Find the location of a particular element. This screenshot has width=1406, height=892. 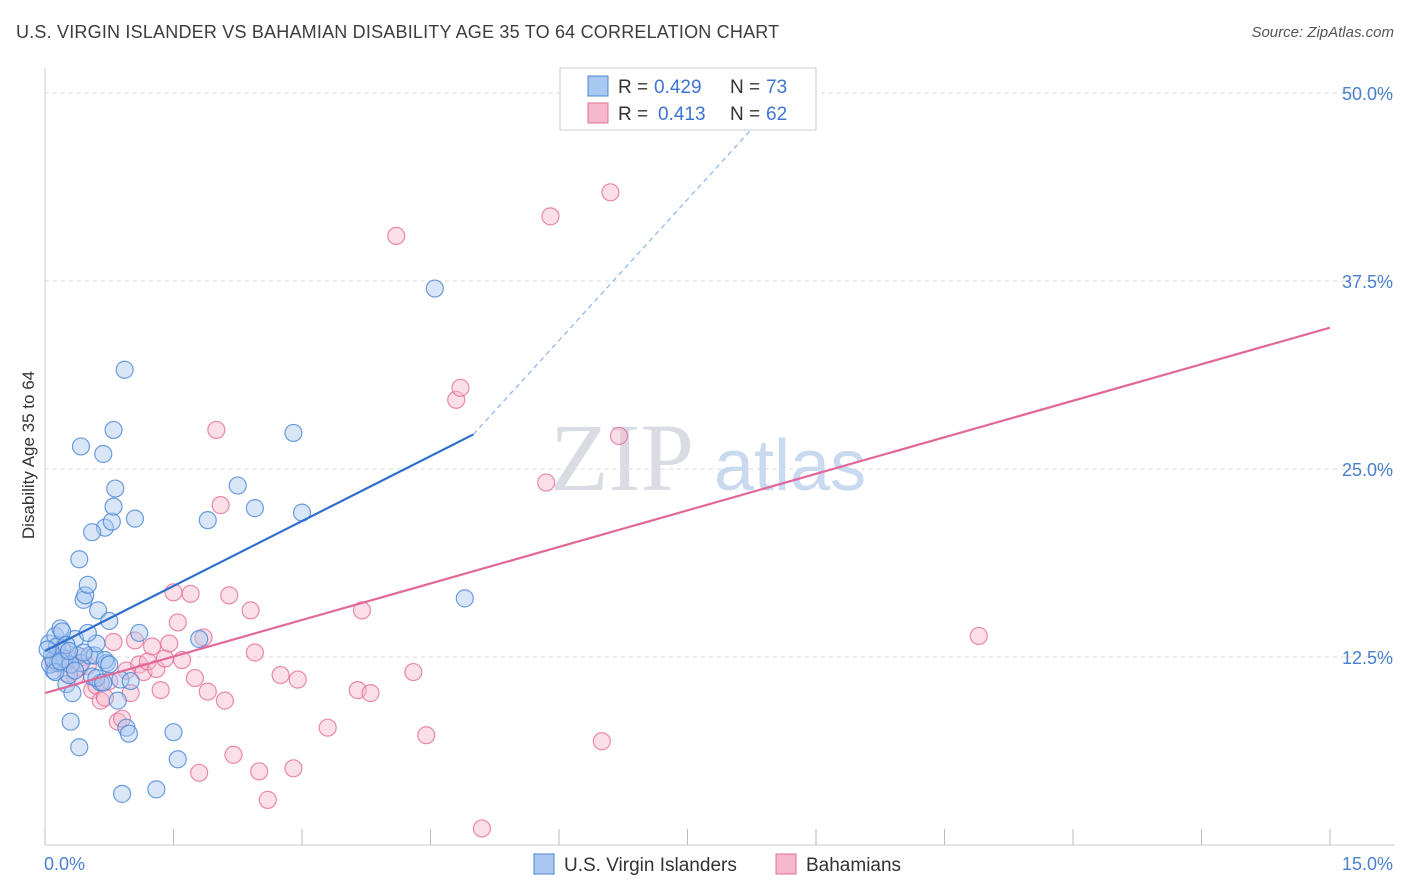

legend-n-label-blue: N = is located at coordinates (745, 87).